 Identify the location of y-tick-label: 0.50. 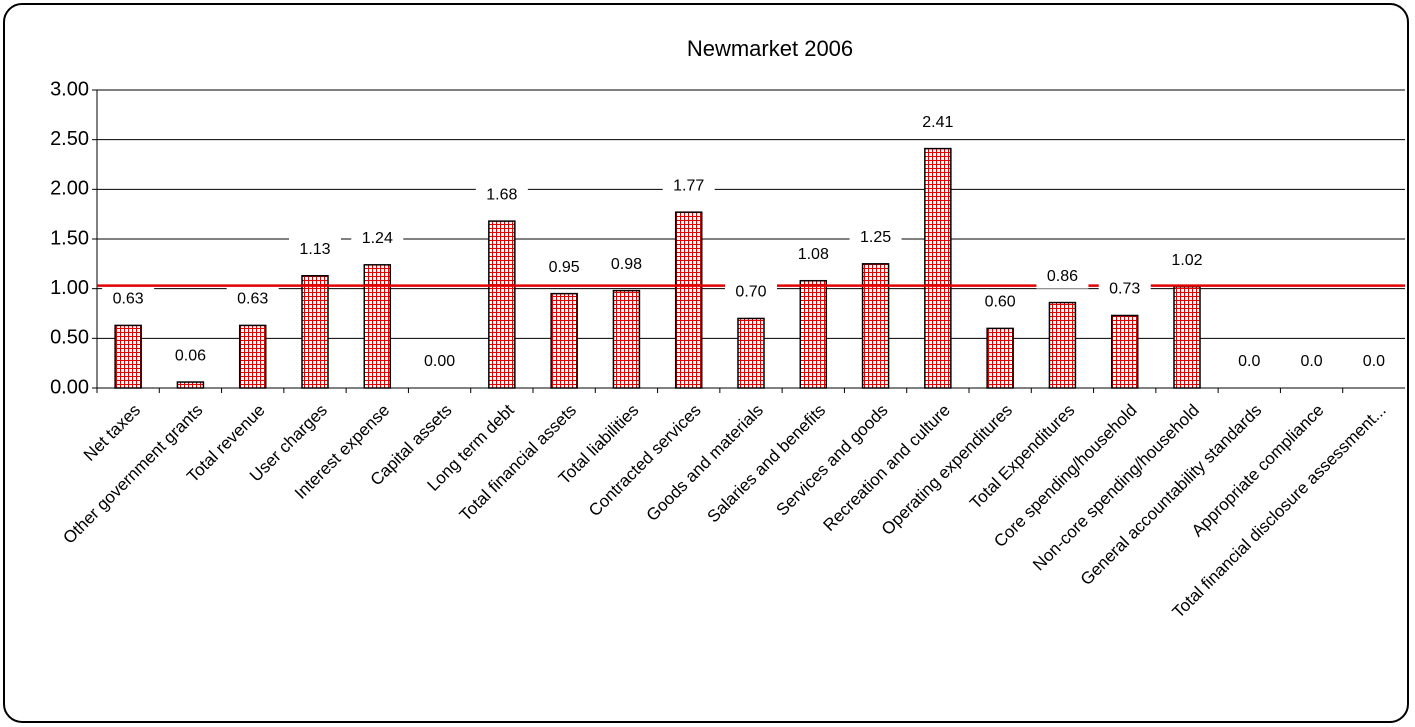
(69, 338).